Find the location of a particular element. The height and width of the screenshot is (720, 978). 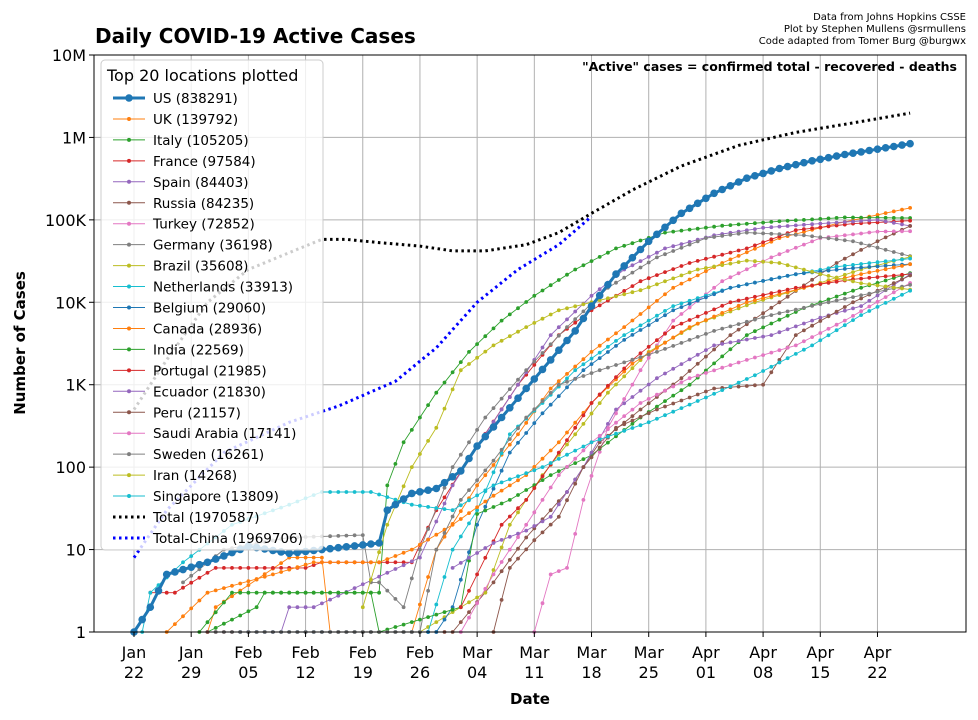

legend-item: Total (1970587) is located at coordinates (186, 518).